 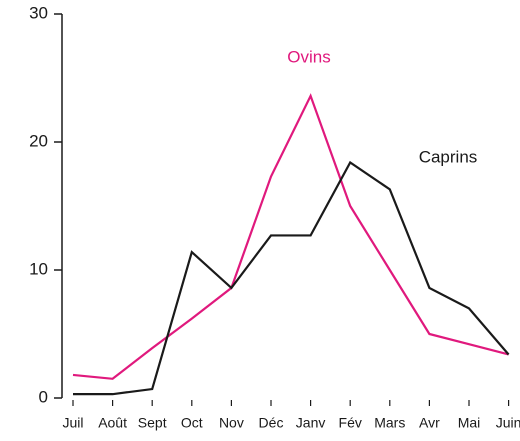 I want to click on x-tick-label: Avr, so click(x=429, y=423).